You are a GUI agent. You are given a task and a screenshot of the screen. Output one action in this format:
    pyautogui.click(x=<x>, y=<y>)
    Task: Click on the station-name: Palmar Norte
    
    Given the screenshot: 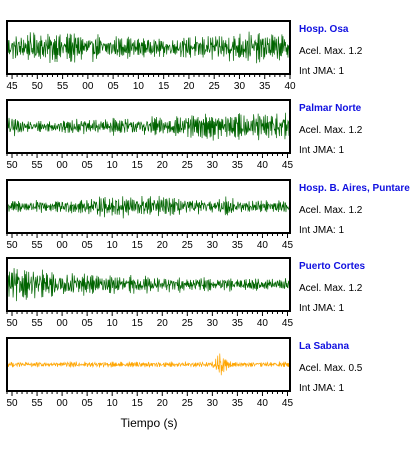 What is the action you would take?
    pyautogui.click(x=330, y=108)
    